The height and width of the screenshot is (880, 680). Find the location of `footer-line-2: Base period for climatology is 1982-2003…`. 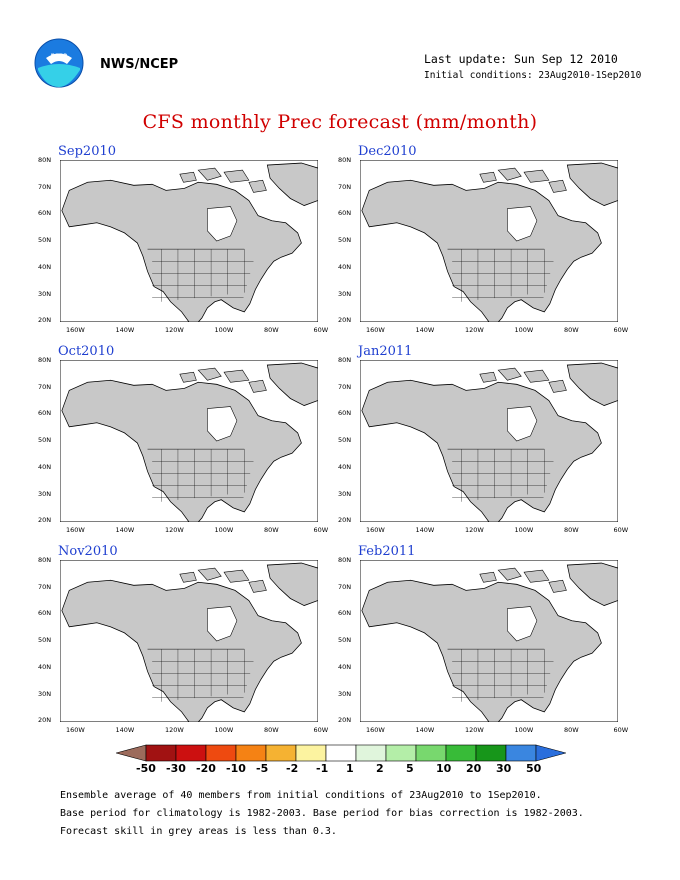

footer-line-2: Base period for climatology is 1982-2003… is located at coordinates (322, 813).